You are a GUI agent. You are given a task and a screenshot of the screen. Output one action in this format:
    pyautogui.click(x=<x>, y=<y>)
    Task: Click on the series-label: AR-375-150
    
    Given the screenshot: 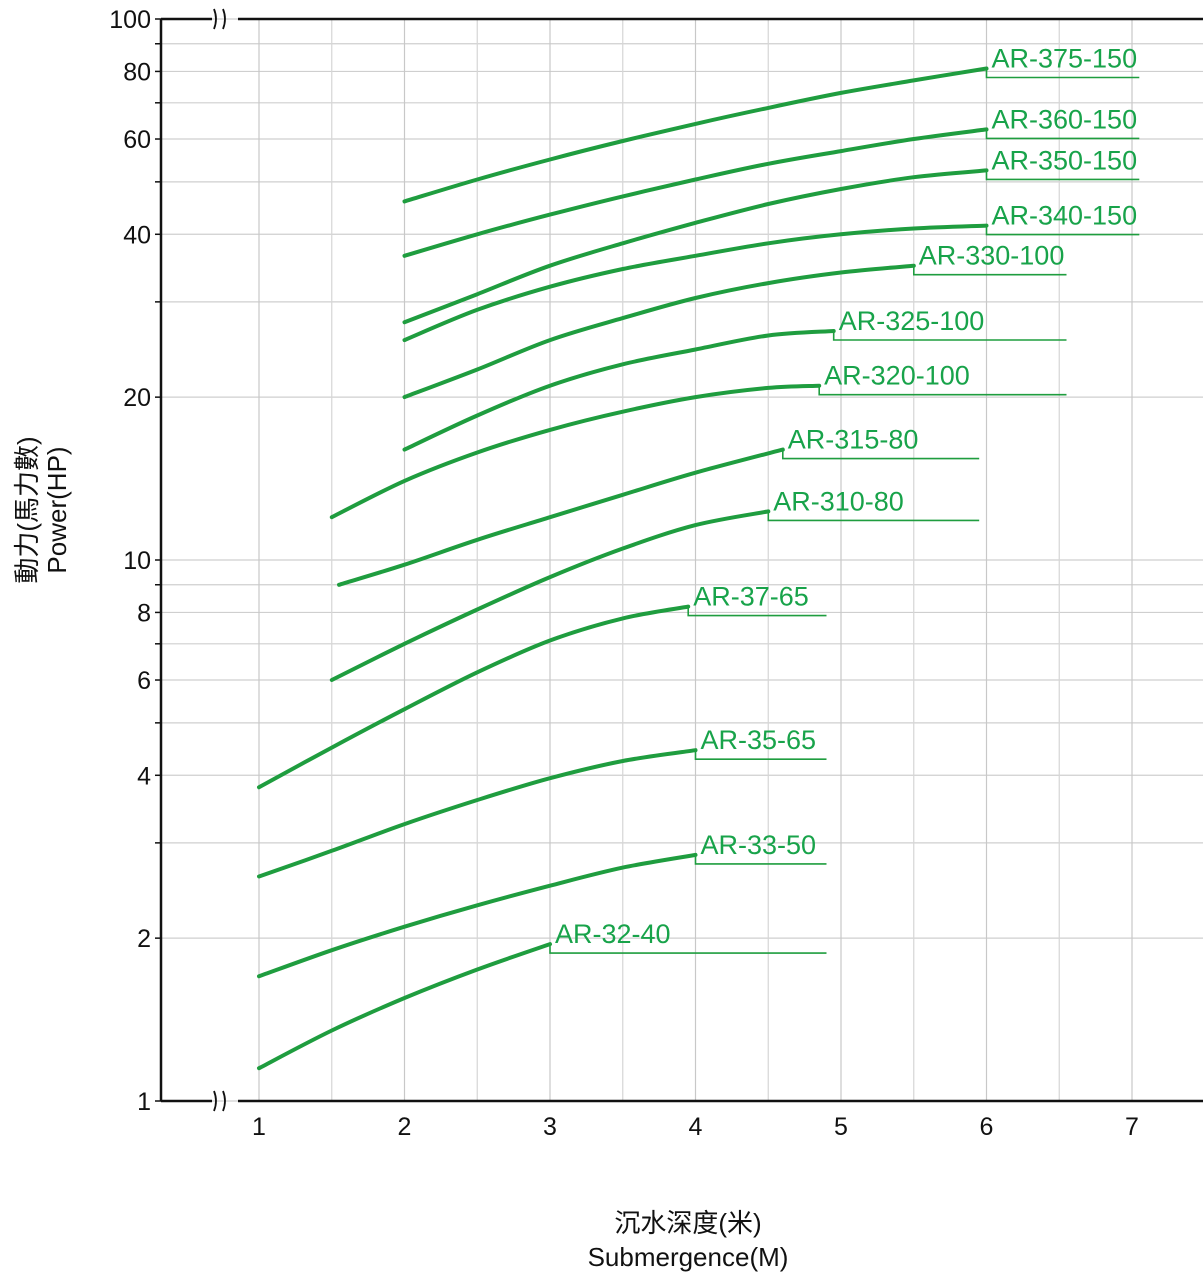 What is the action you would take?
    pyautogui.click(x=1065, y=59)
    